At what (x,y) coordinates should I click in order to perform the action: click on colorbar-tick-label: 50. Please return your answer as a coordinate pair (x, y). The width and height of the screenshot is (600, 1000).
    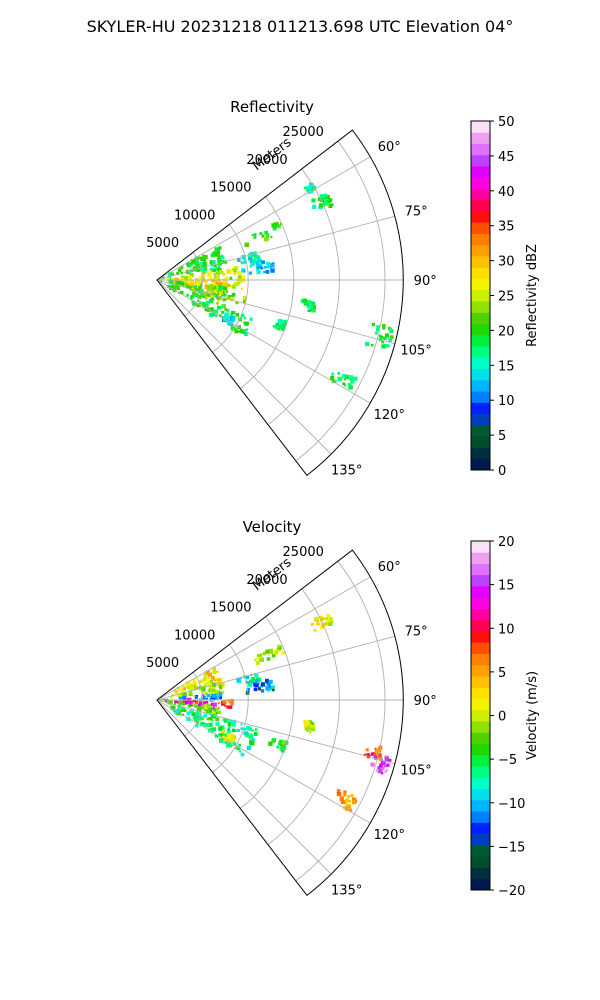
    Looking at the image, I should click on (506, 122).